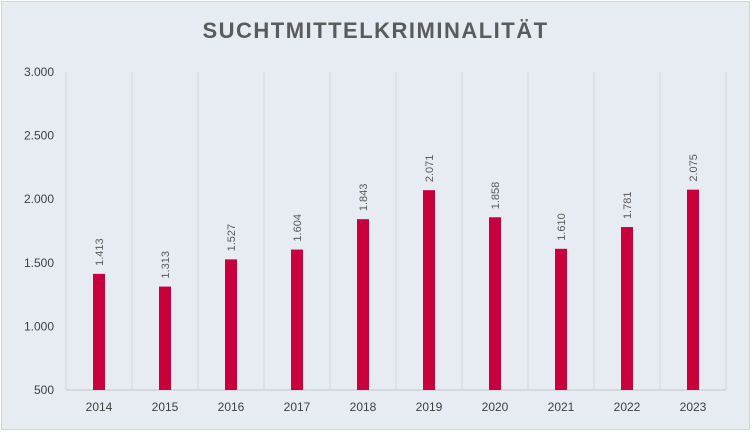 The image size is (753, 433). I want to click on data-label: 1.858, so click(496, 196).